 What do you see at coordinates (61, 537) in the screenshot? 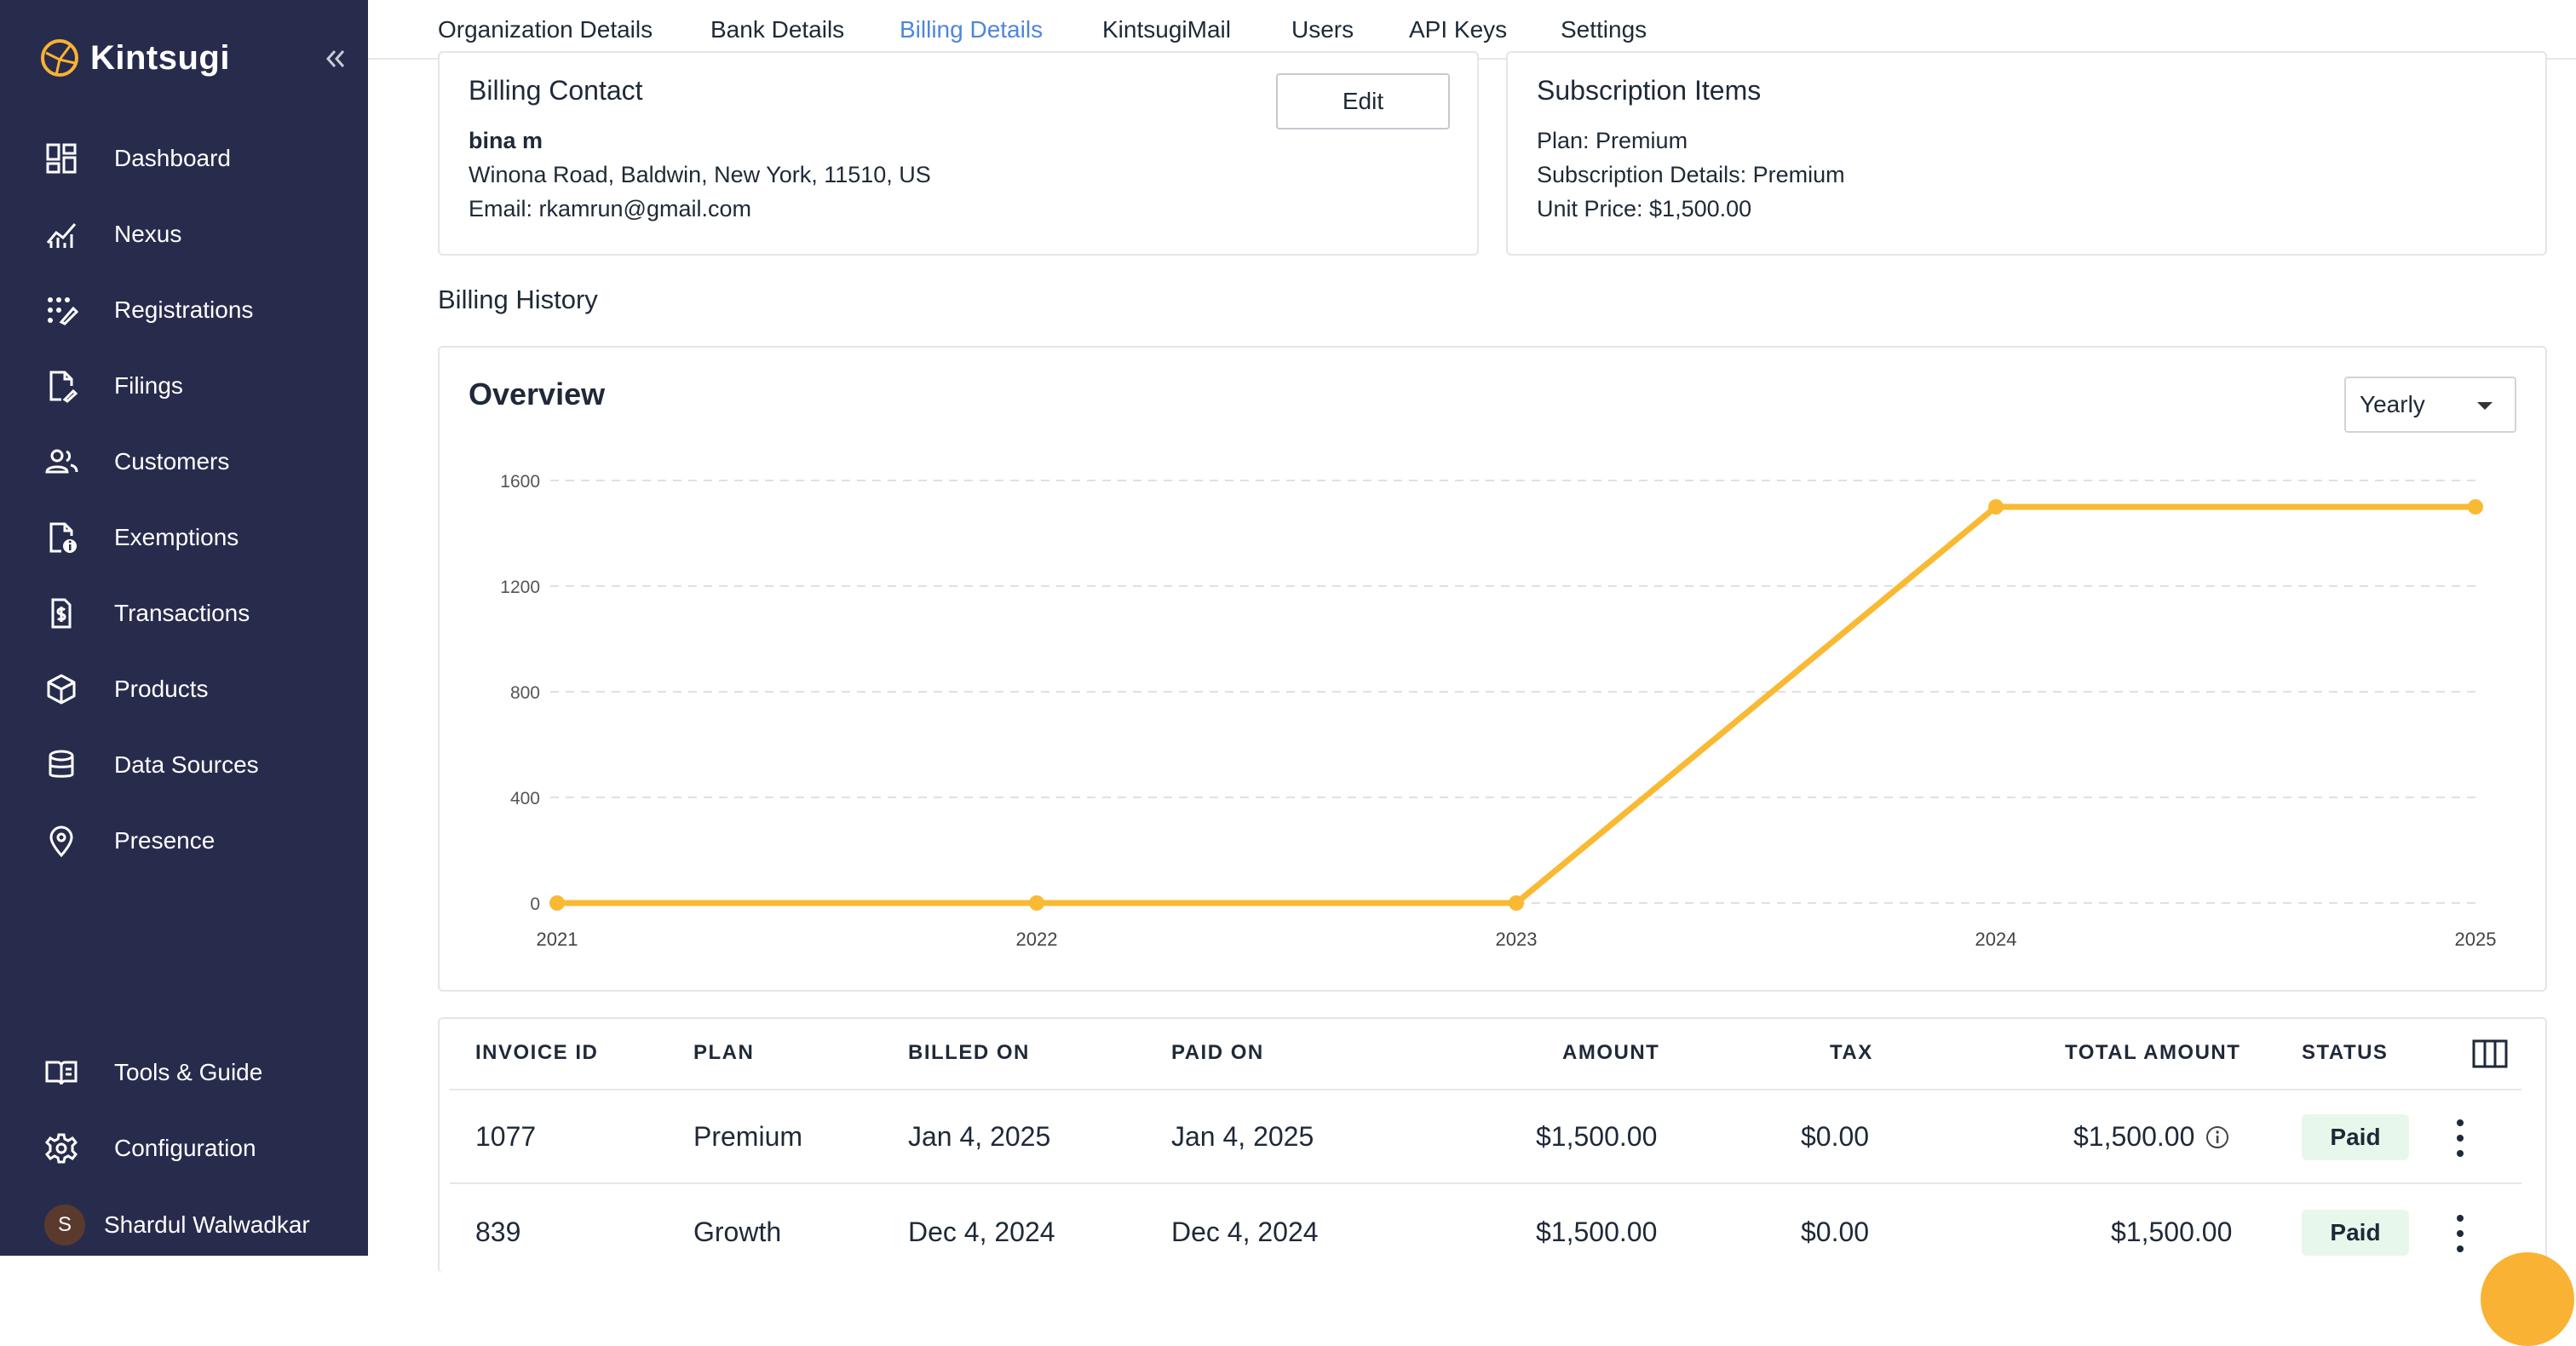
I see `file-info-icon` at bounding box center [61, 537].